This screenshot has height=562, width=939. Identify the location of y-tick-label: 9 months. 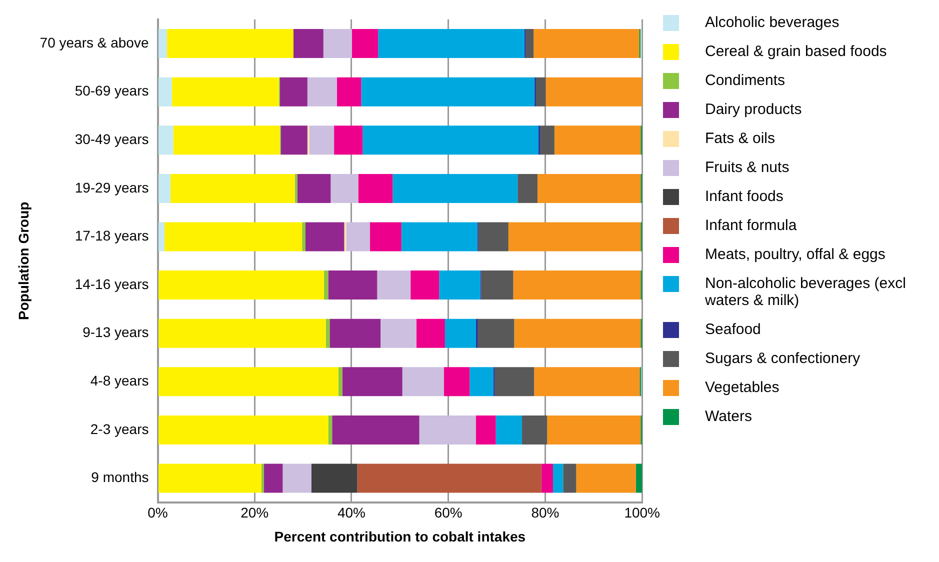
(120, 477).